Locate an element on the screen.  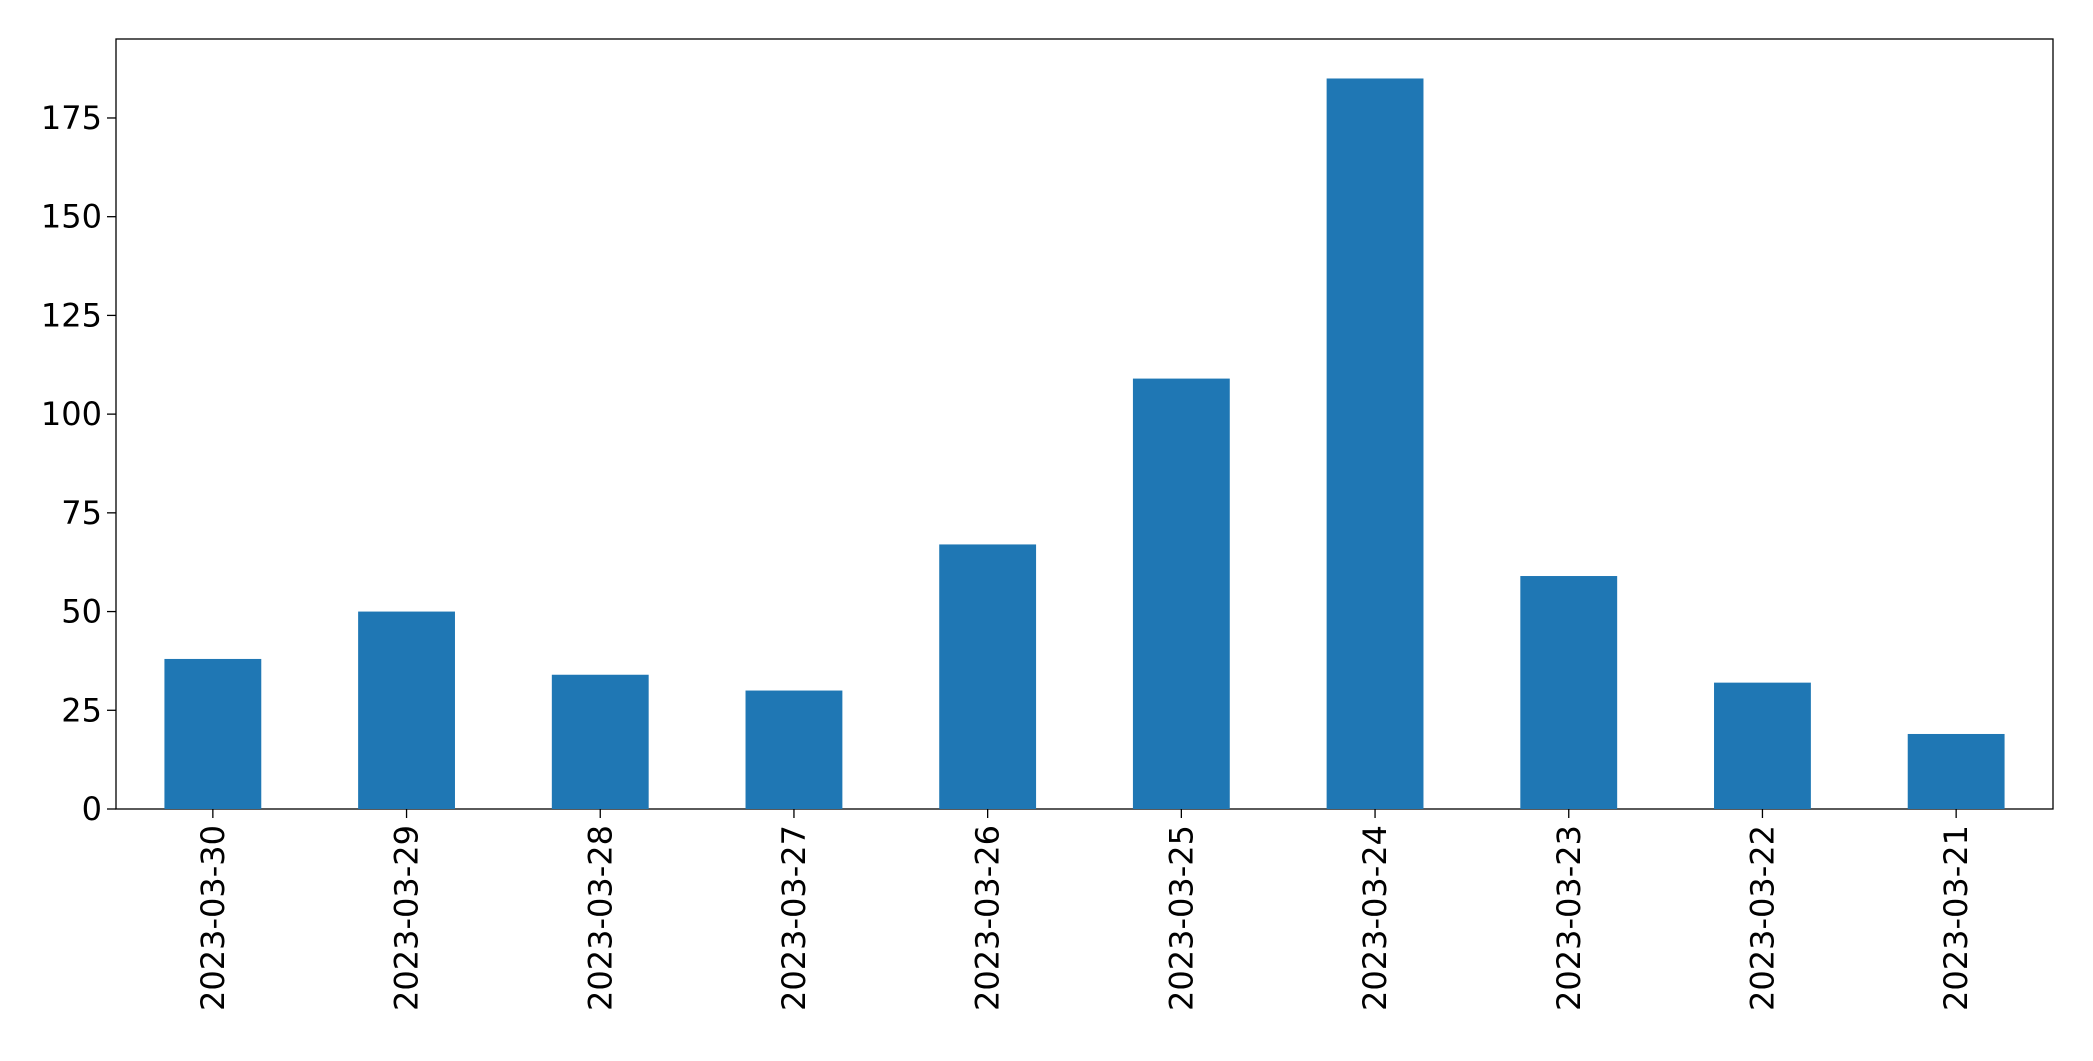
x-tick-label: 2023-03-27 is located at coordinates (794, 918).